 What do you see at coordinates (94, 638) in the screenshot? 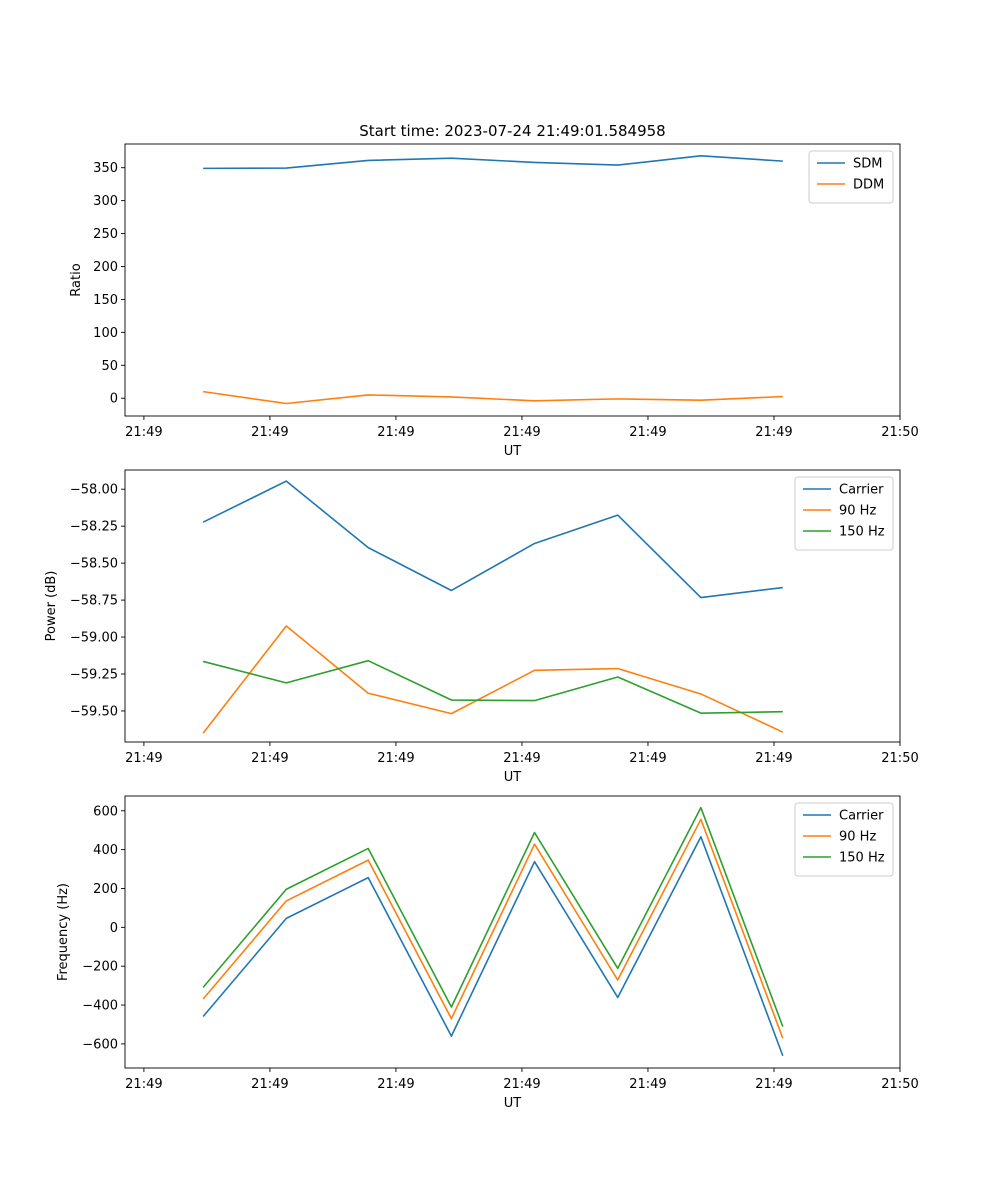
I see `y-tick-label: −59.00` at bounding box center [94, 638].